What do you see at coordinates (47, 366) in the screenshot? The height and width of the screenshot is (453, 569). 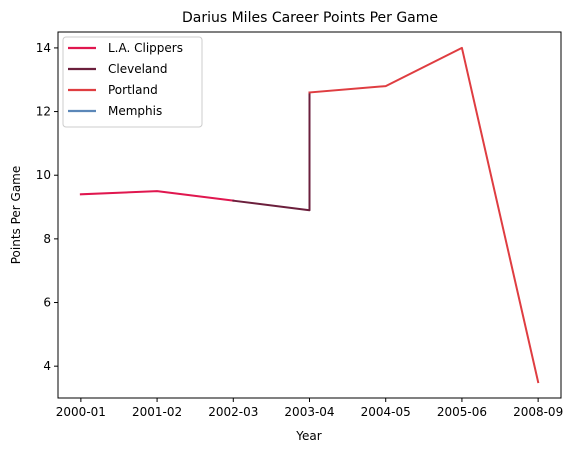 I see `y-tick-label: 4` at bounding box center [47, 366].